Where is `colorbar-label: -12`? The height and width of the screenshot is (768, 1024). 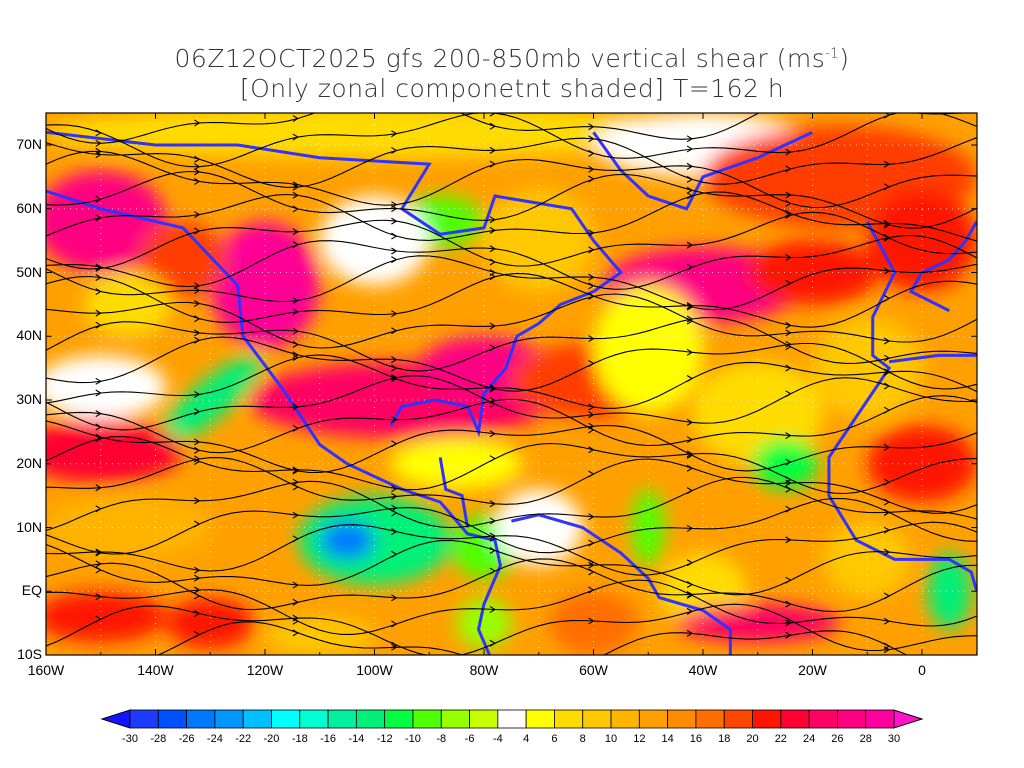
colorbar-label: -12 is located at coordinates (384, 739).